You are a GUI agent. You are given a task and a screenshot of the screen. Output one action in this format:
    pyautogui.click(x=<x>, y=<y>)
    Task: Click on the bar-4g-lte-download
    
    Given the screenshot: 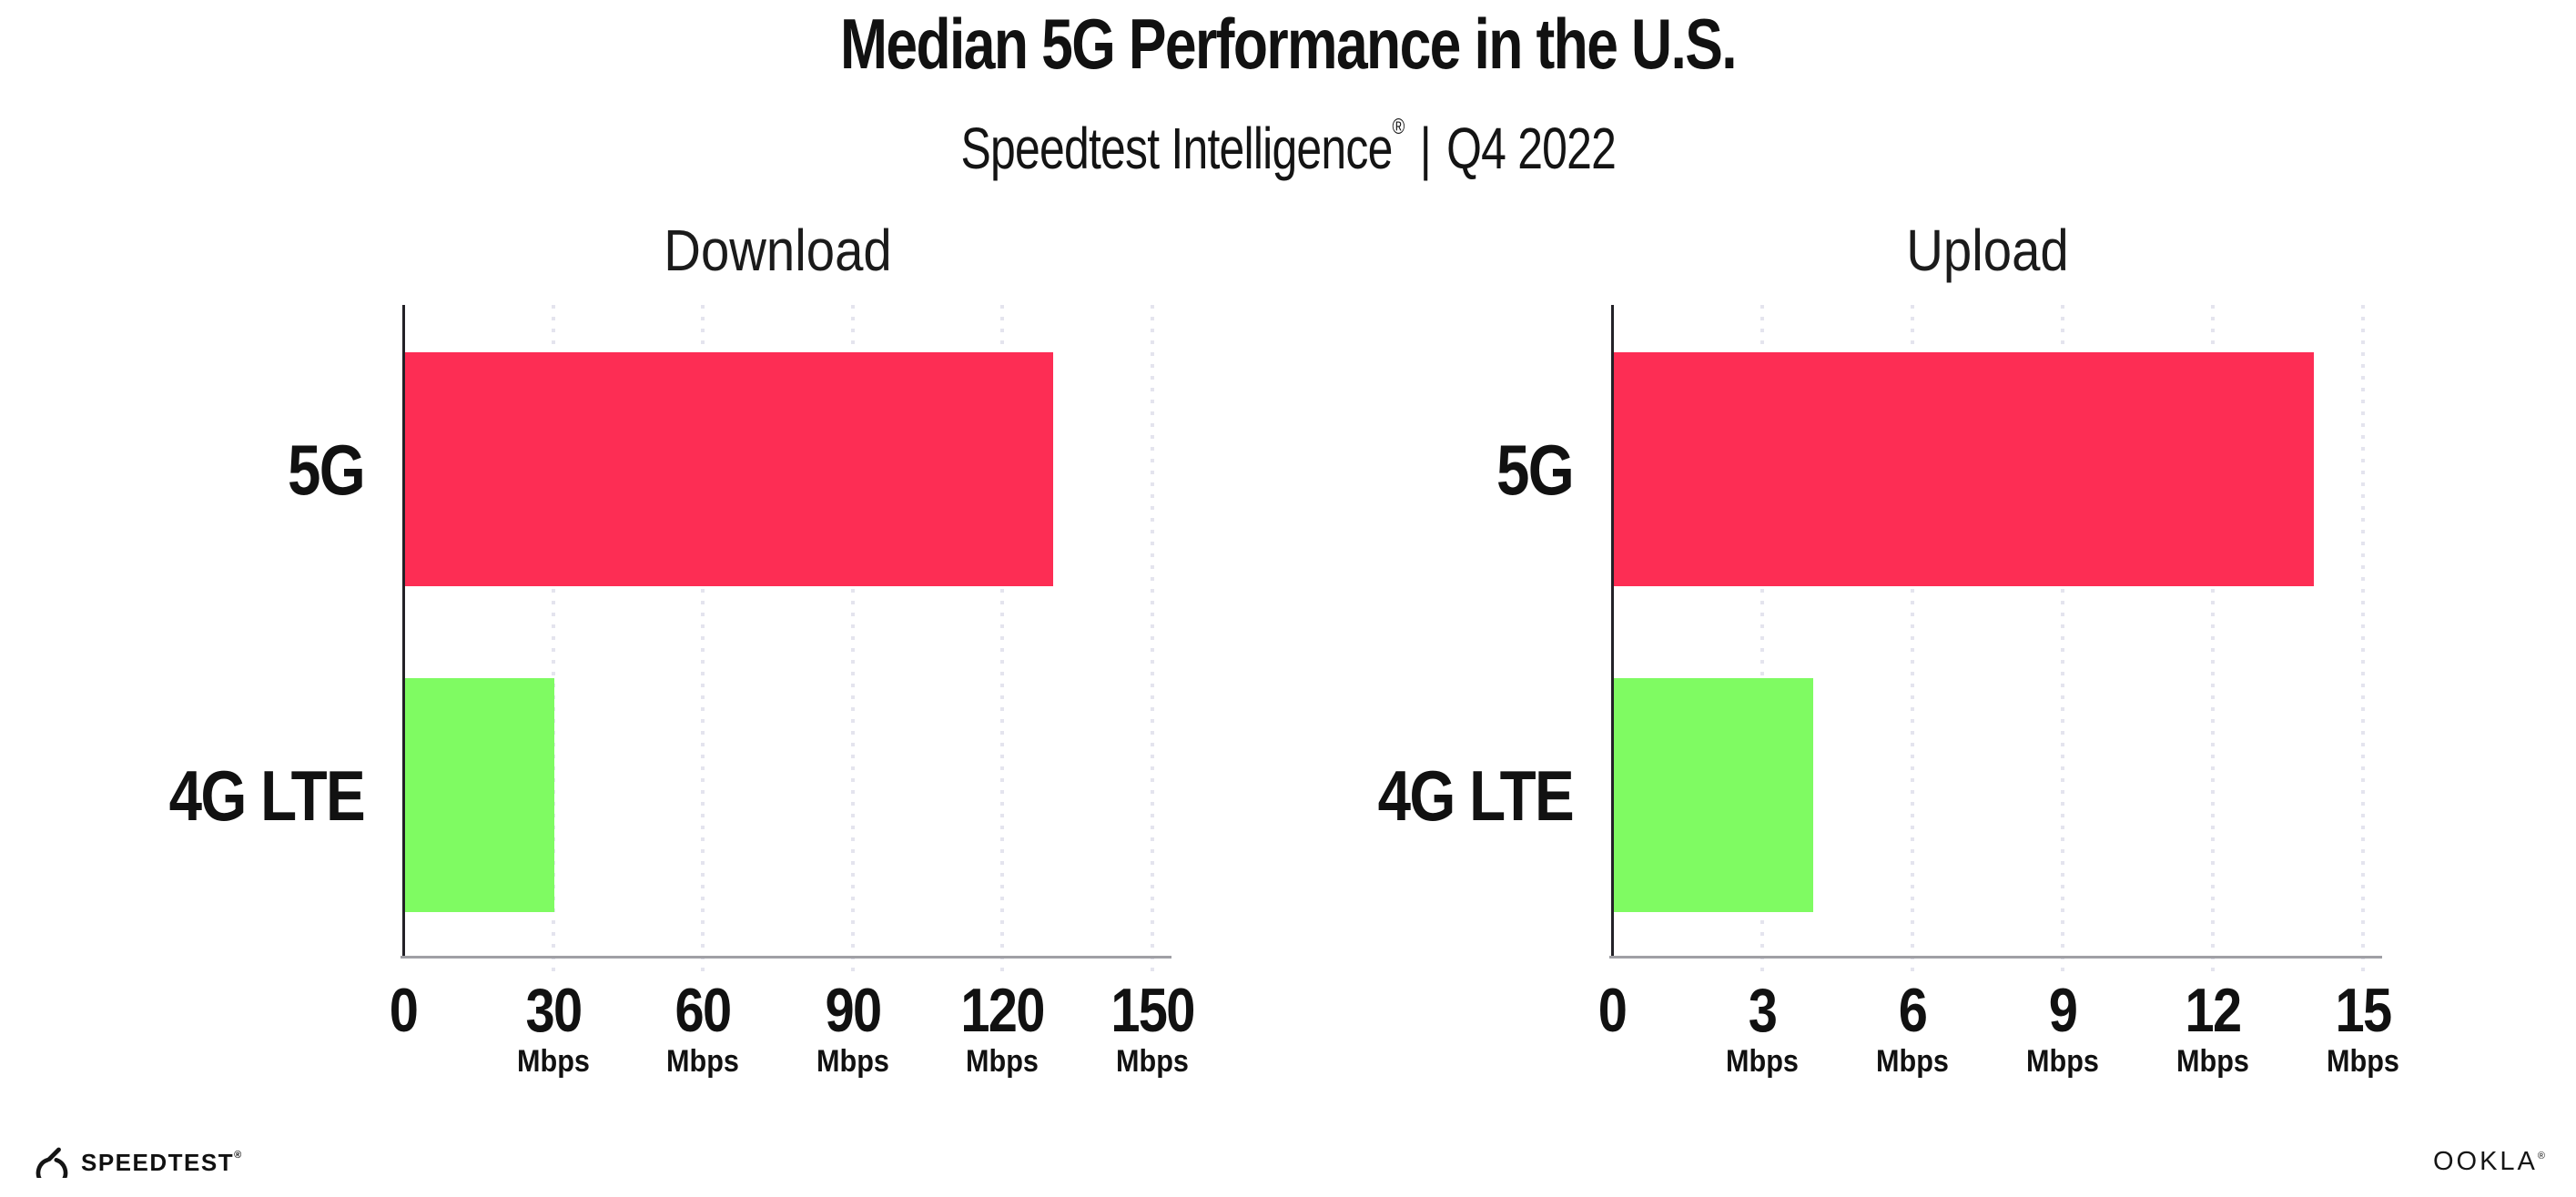 What is the action you would take?
    pyautogui.click(x=479, y=795)
    